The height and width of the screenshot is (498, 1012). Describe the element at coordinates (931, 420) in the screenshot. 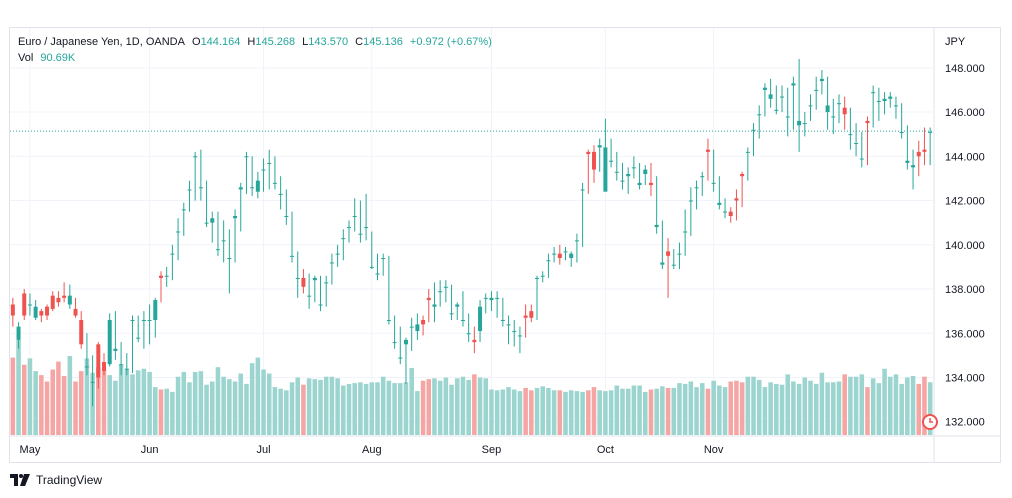

I see `alert-clock-hand-icon` at that location.